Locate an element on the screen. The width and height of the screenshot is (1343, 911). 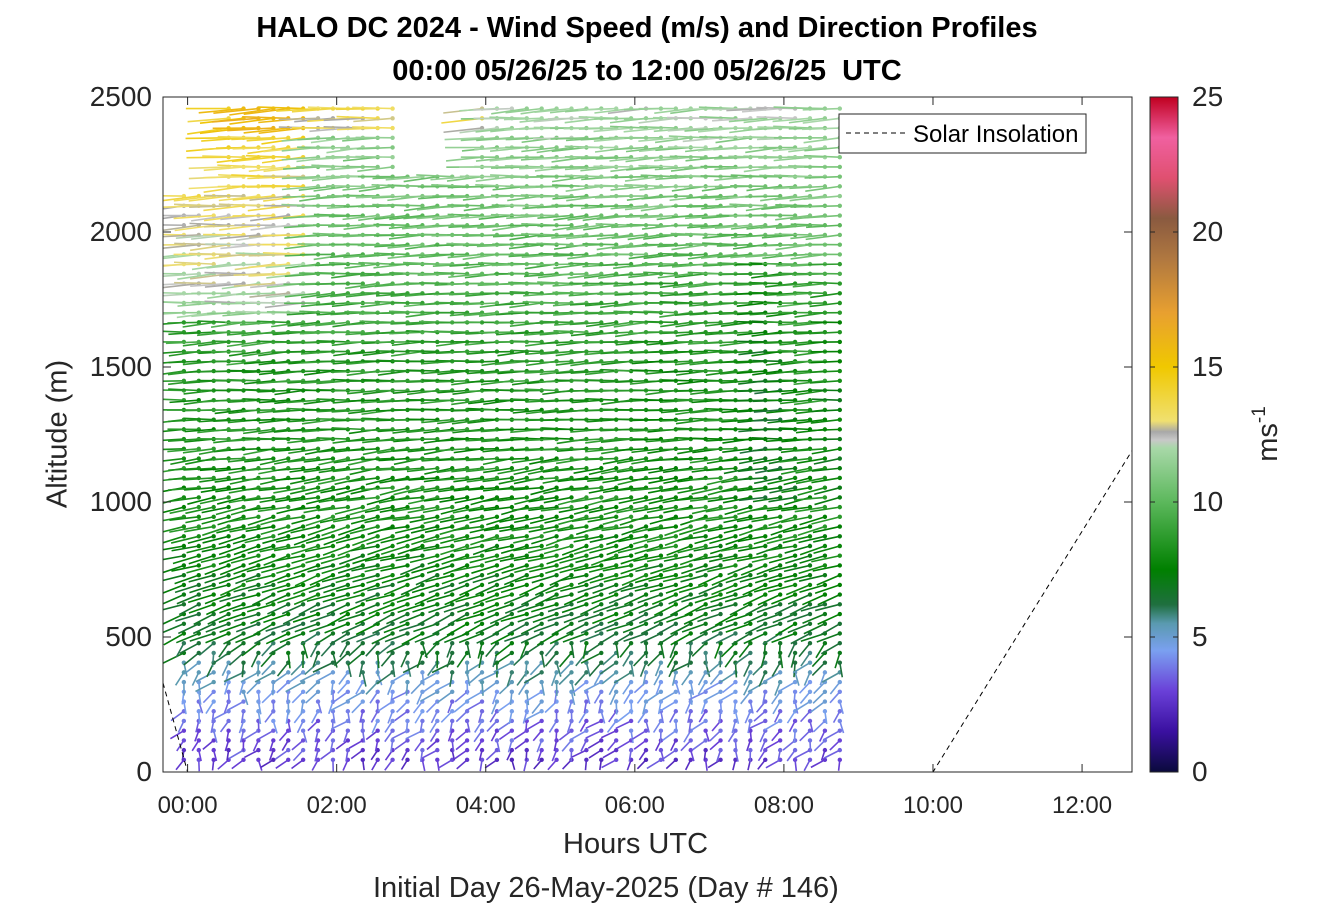
legend: Solar Insolation is located at coordinates (962, 133).